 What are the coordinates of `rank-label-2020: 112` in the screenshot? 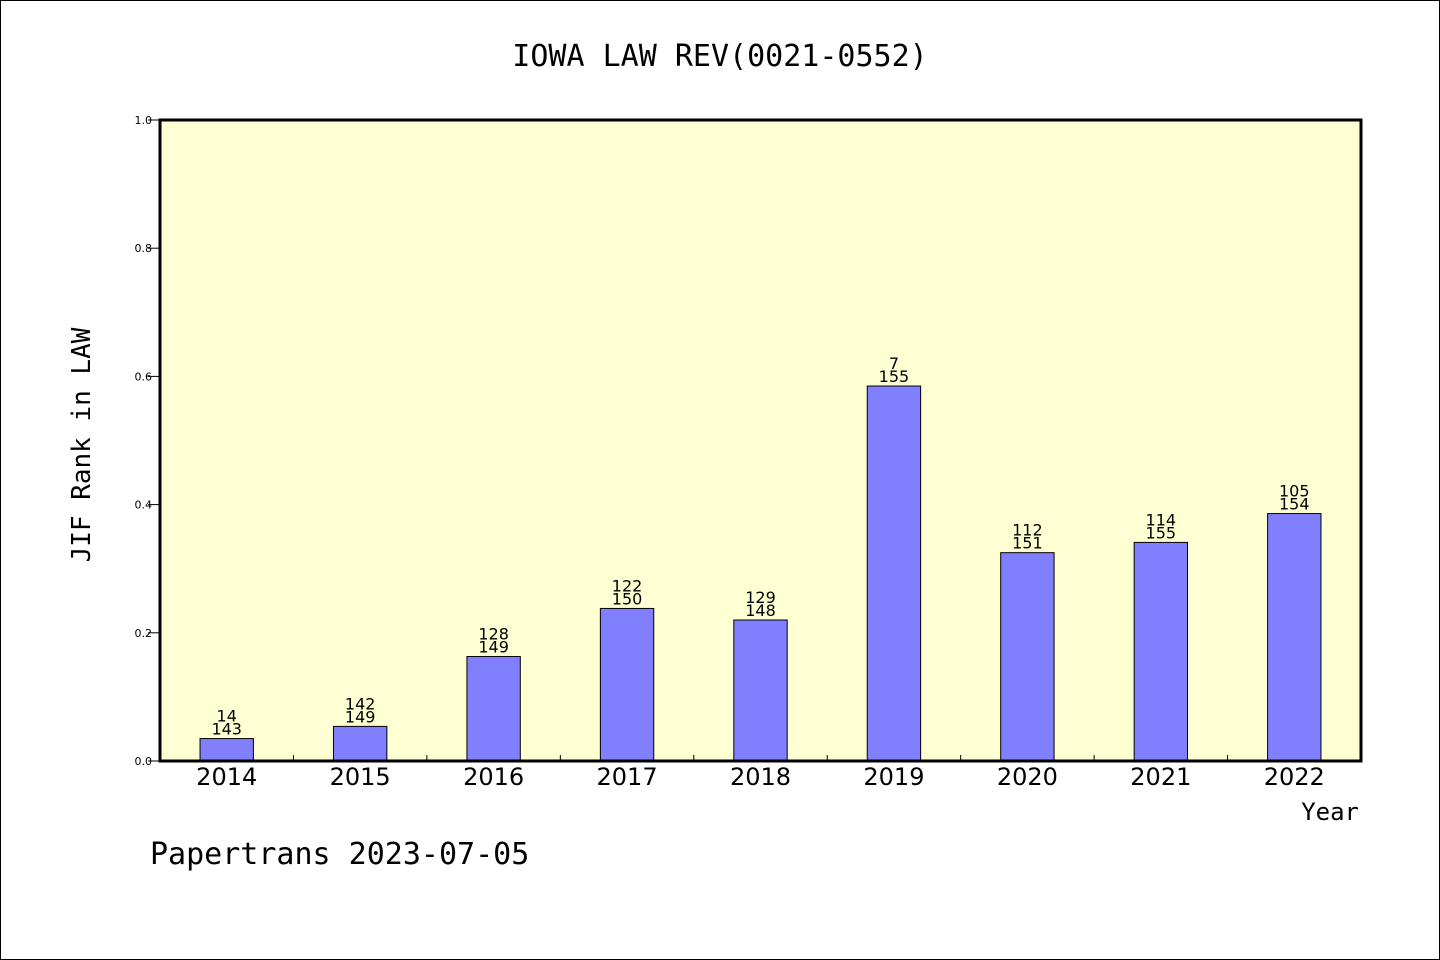 It's located at (1027, 530).